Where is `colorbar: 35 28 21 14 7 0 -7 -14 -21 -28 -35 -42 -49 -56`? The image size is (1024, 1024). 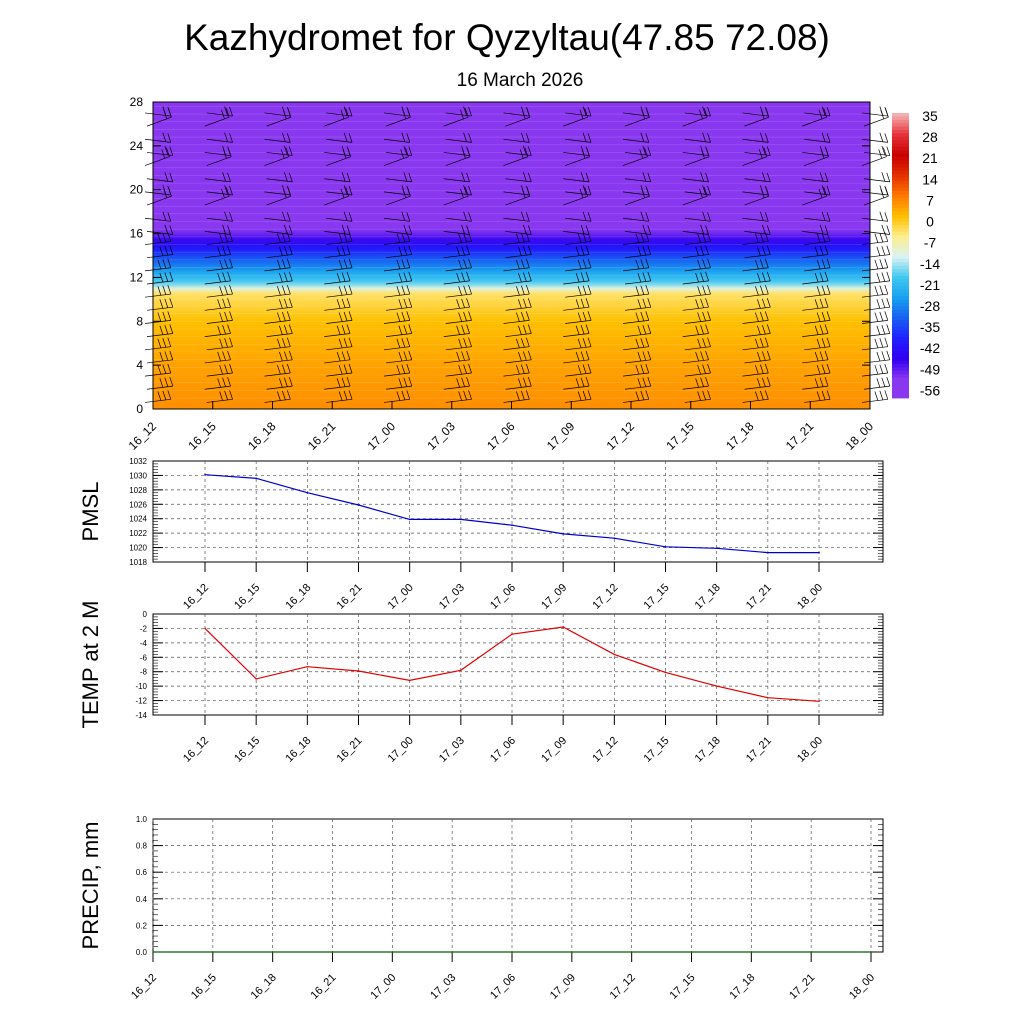 colorbar: 35 28 21 14 7 0 -7 -14 -21 -28 -35 -42 -49 -56 is located at coordinates (916, 253).